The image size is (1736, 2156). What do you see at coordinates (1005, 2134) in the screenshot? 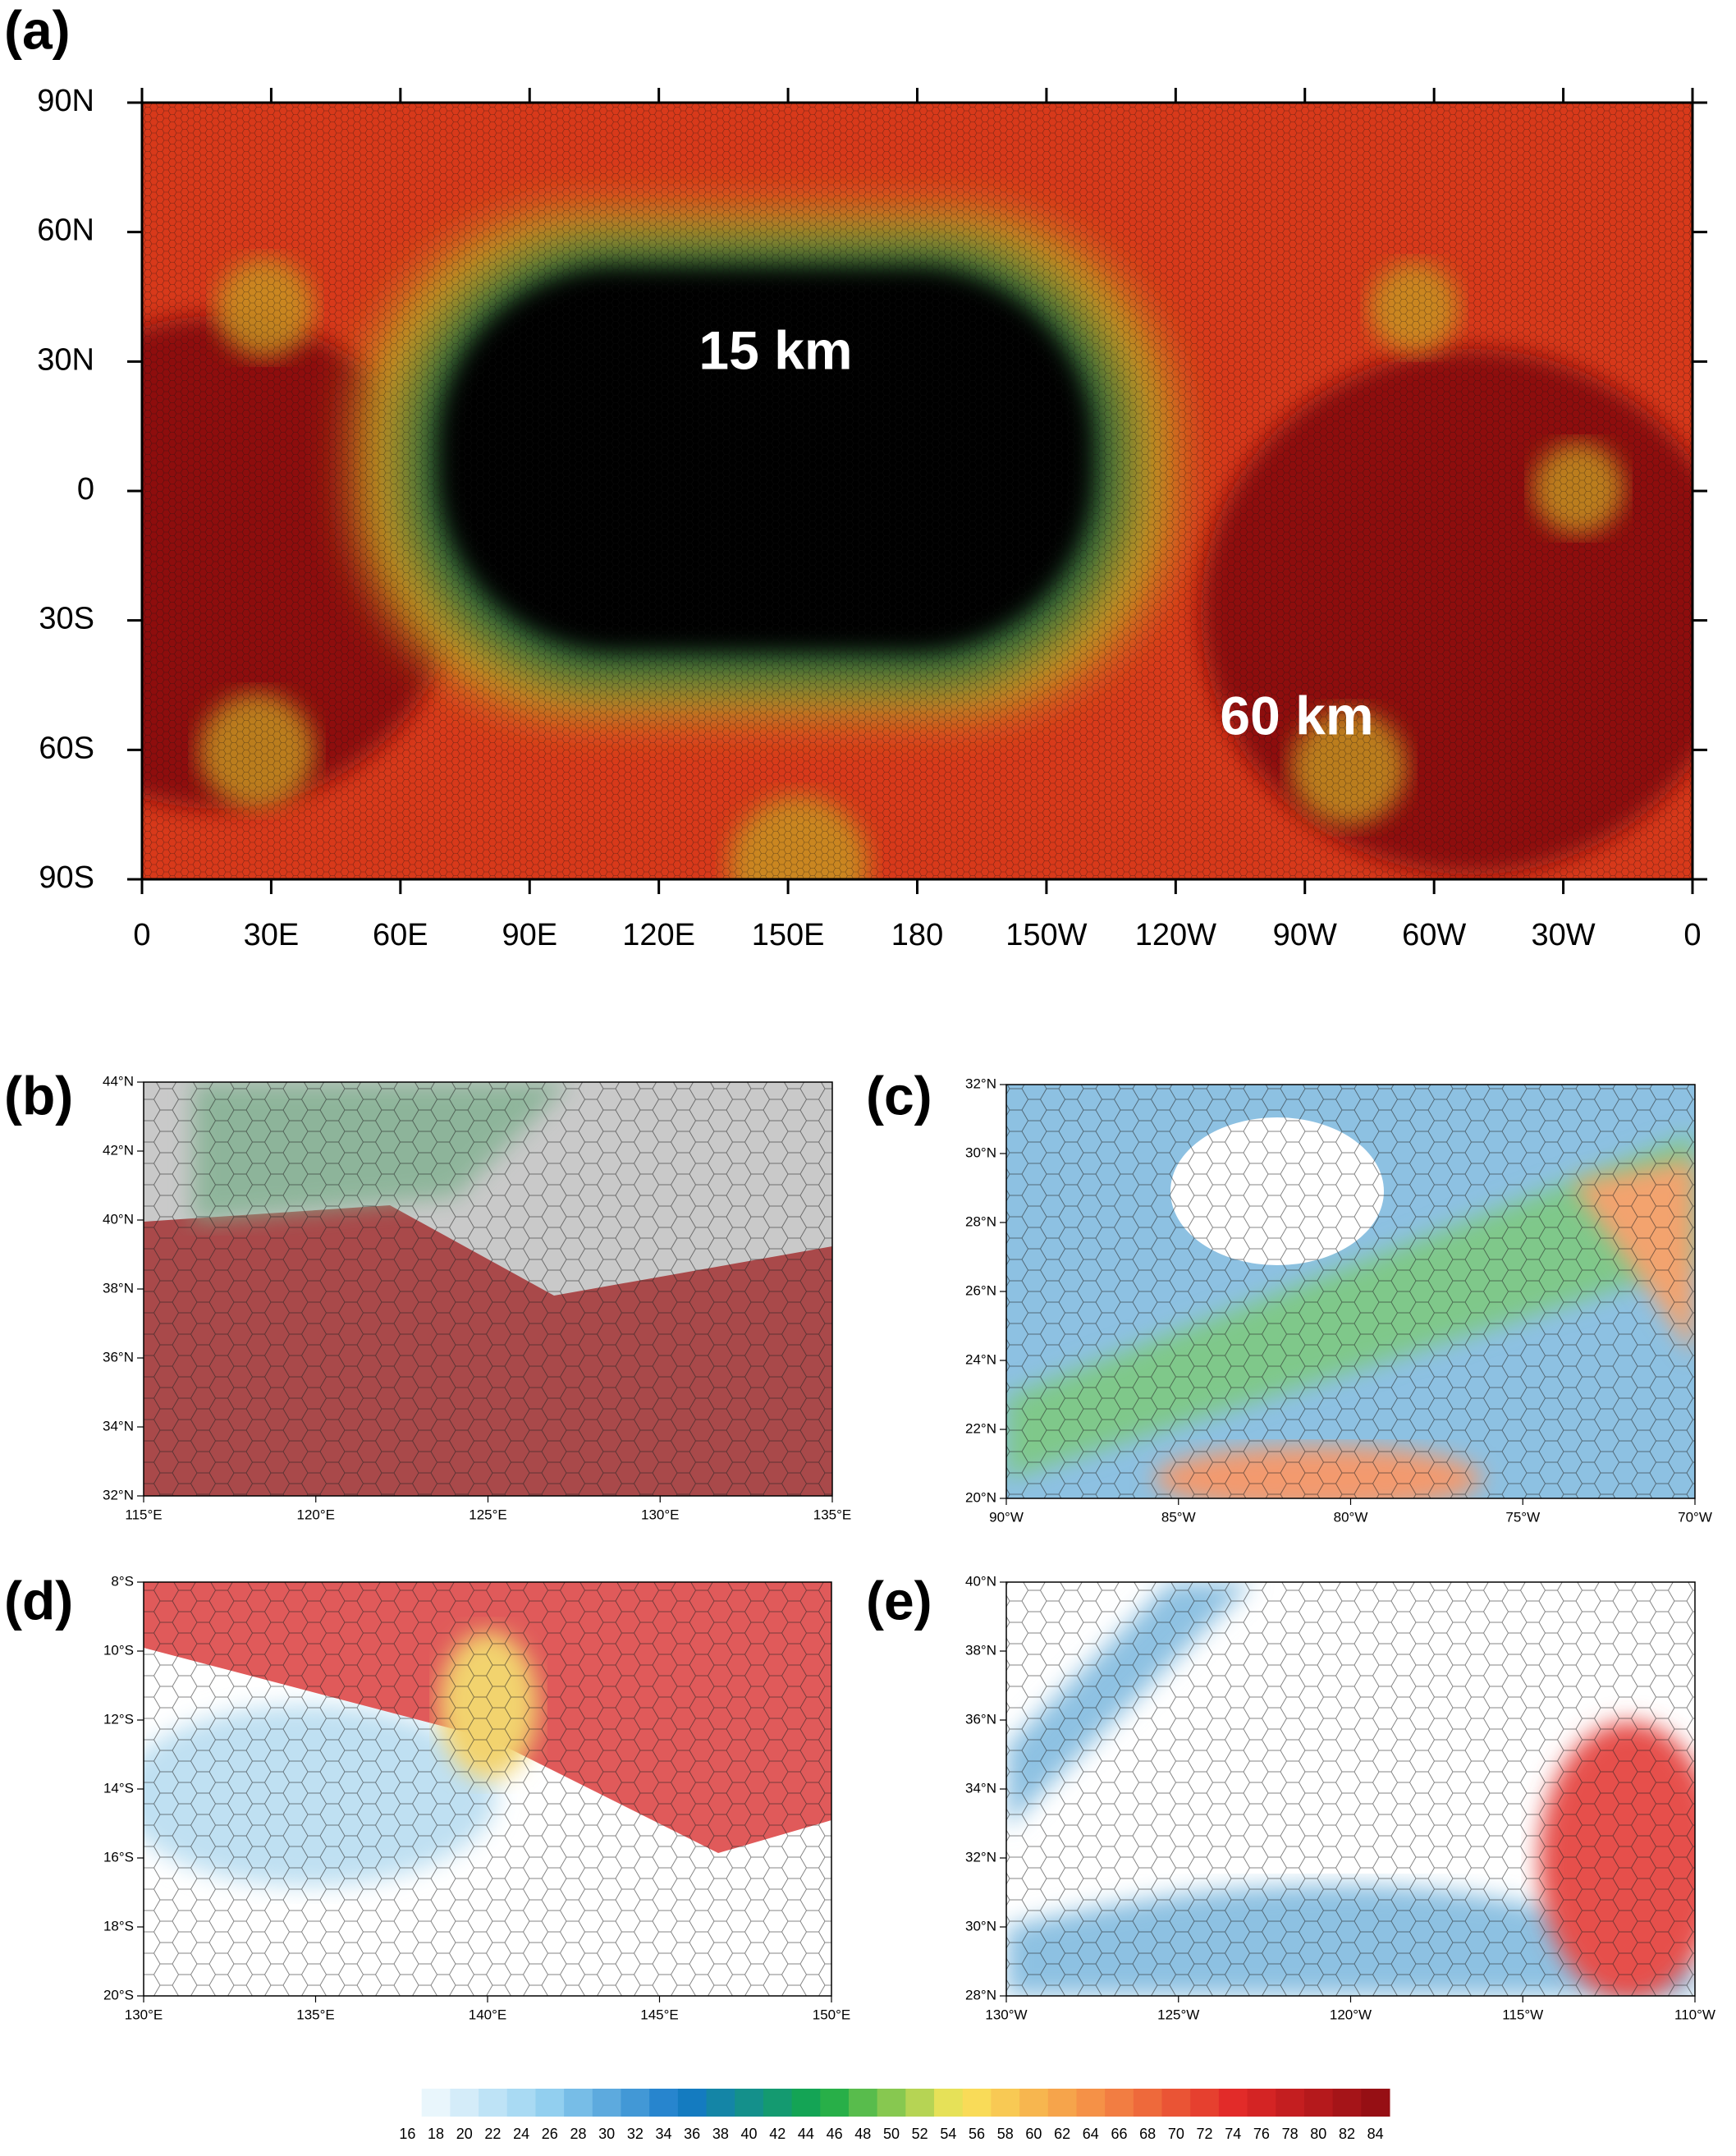
I see `colorbar-tick-label: 58` at bounding box center [1005, 2134].